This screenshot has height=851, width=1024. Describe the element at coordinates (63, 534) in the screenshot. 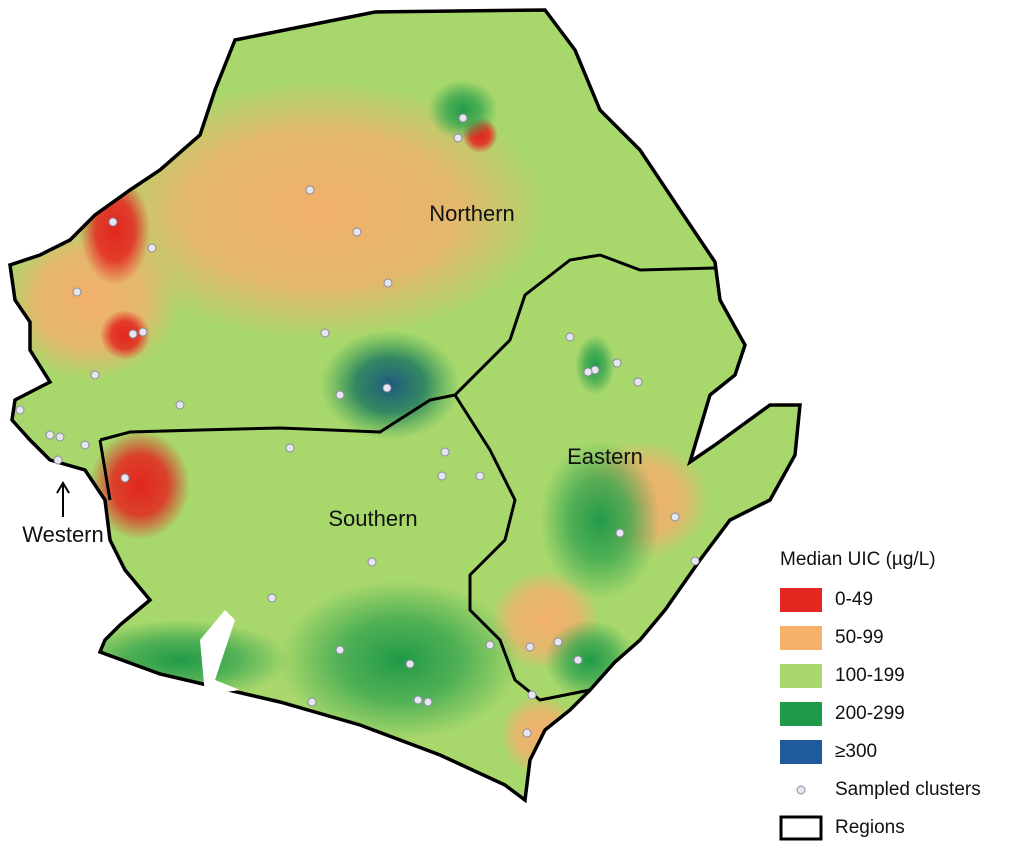

I see `region-label: Western` at that location.